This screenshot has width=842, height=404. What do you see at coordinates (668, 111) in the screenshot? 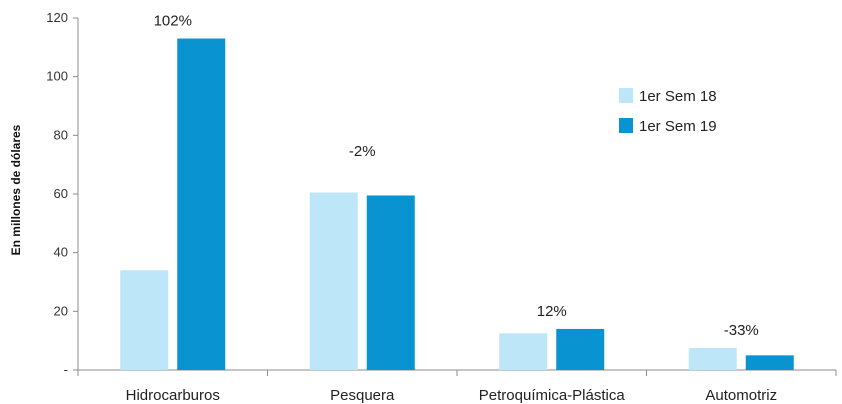
I see `legend: 1er Sem 18 1er Sem 19` at bounding box center [668, 111].